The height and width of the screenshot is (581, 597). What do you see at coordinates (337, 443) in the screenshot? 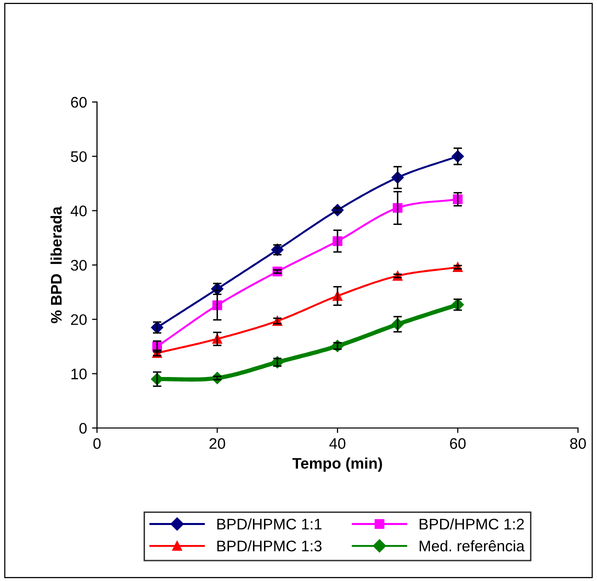
I see `x-tick-label: 40` at bounding box center [337, 443].